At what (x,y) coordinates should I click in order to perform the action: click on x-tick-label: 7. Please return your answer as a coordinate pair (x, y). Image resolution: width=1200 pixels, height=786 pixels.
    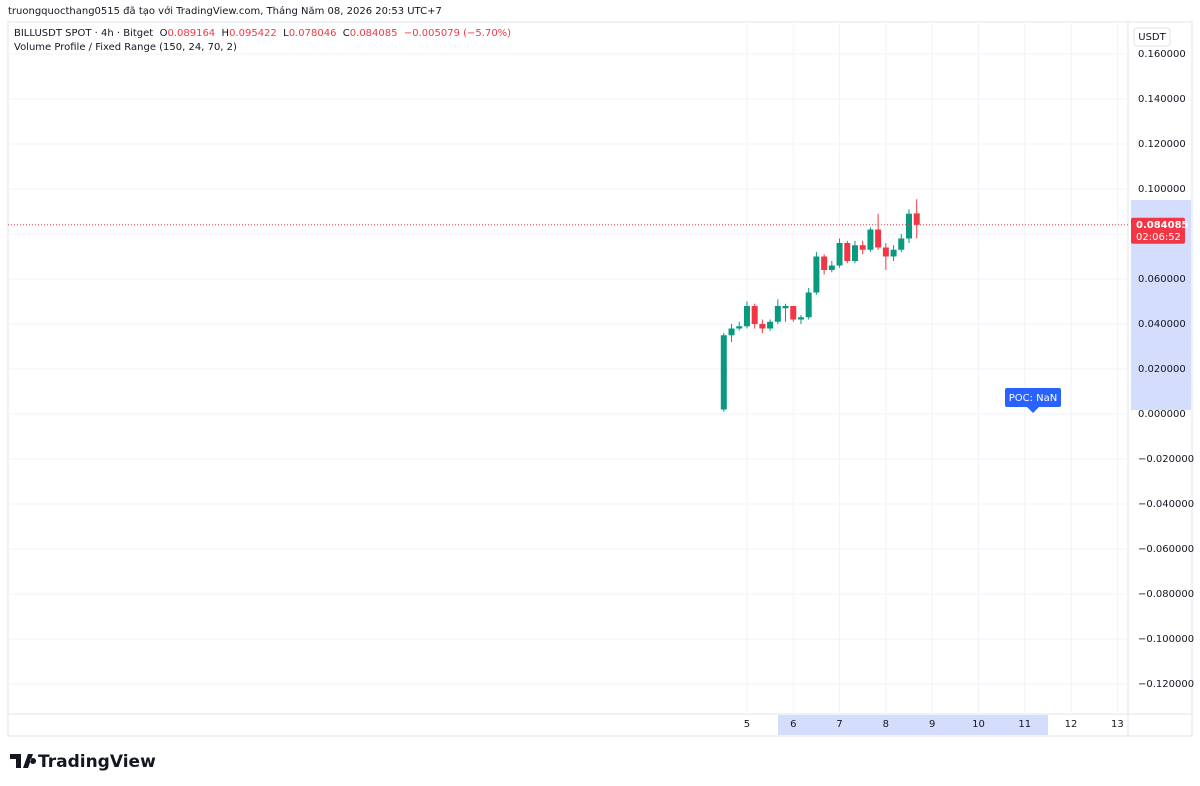
    Looking at the image, I should click on (839, 724).